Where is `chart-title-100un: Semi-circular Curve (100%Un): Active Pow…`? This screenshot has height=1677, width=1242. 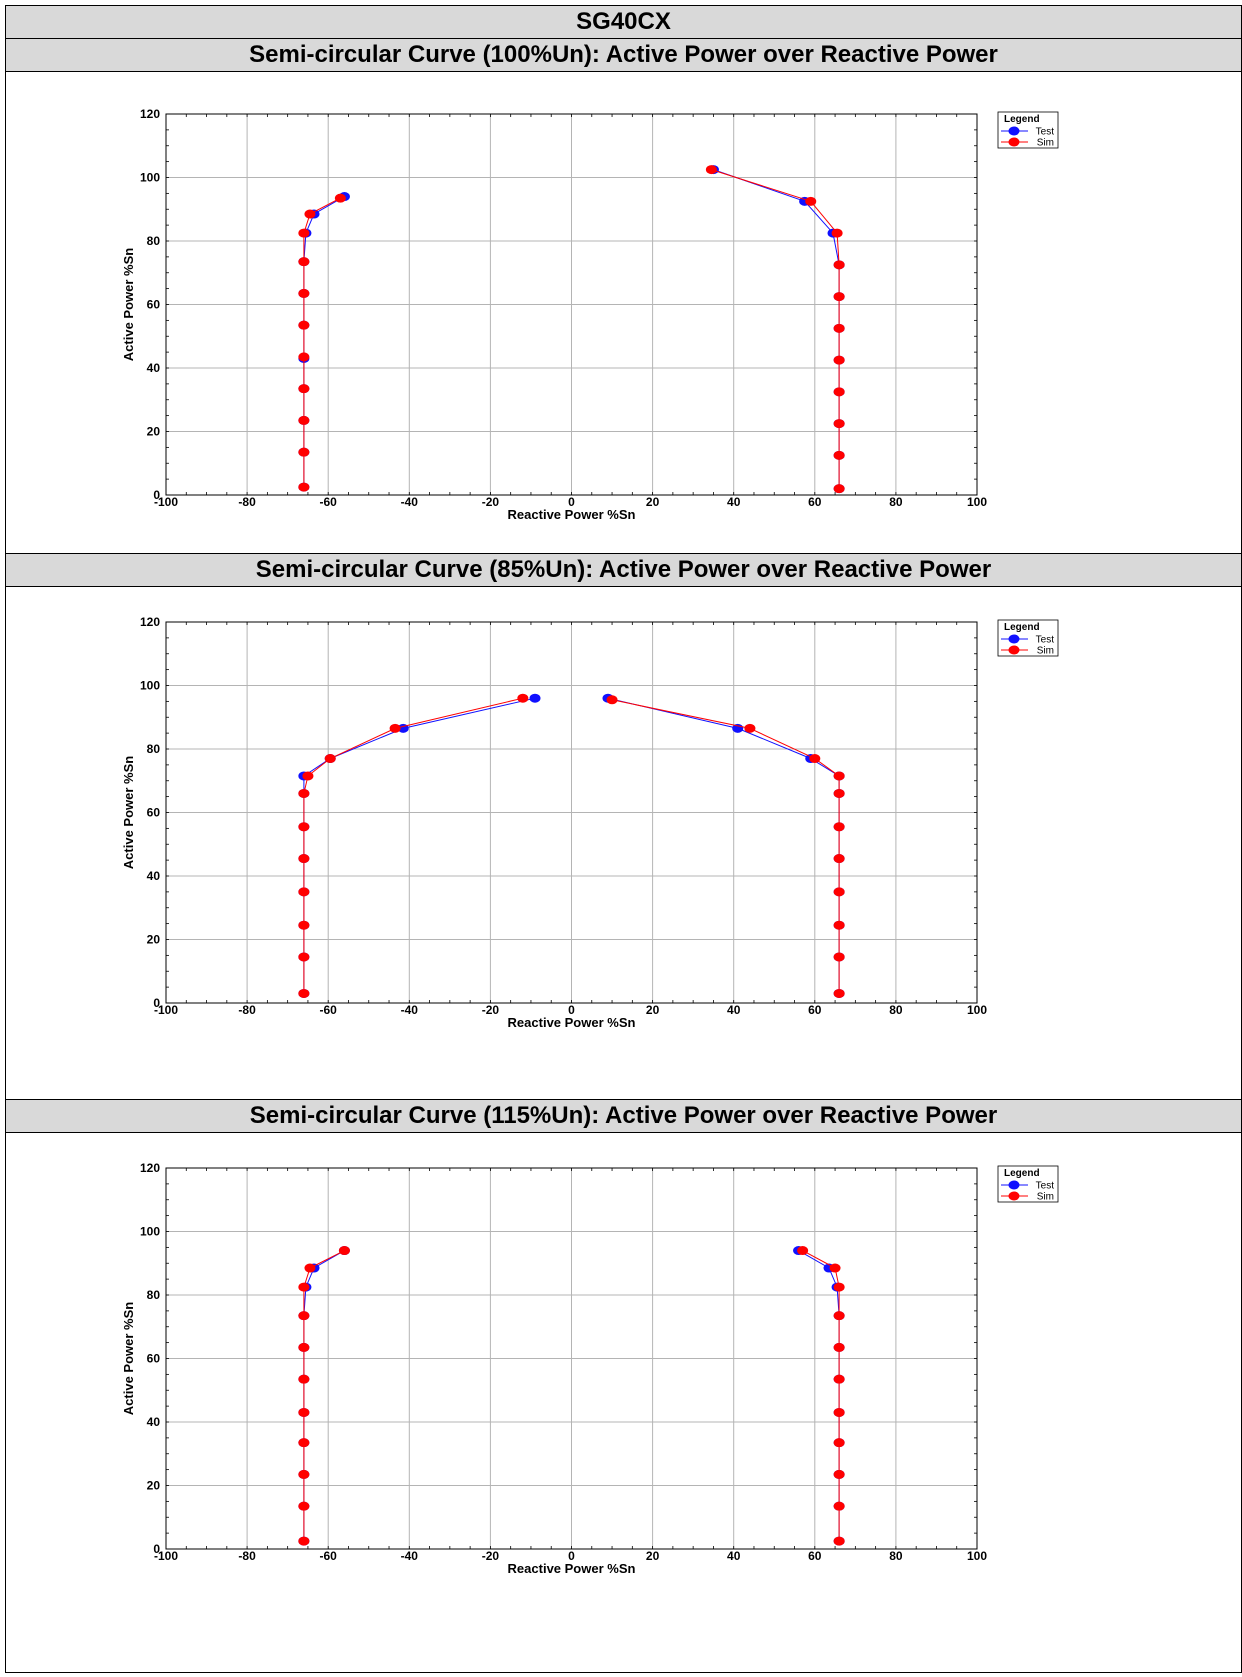 chart-title-100un: Semi-circular Curve (100%Un): Active Pow… is located at coordinates (623, 55).